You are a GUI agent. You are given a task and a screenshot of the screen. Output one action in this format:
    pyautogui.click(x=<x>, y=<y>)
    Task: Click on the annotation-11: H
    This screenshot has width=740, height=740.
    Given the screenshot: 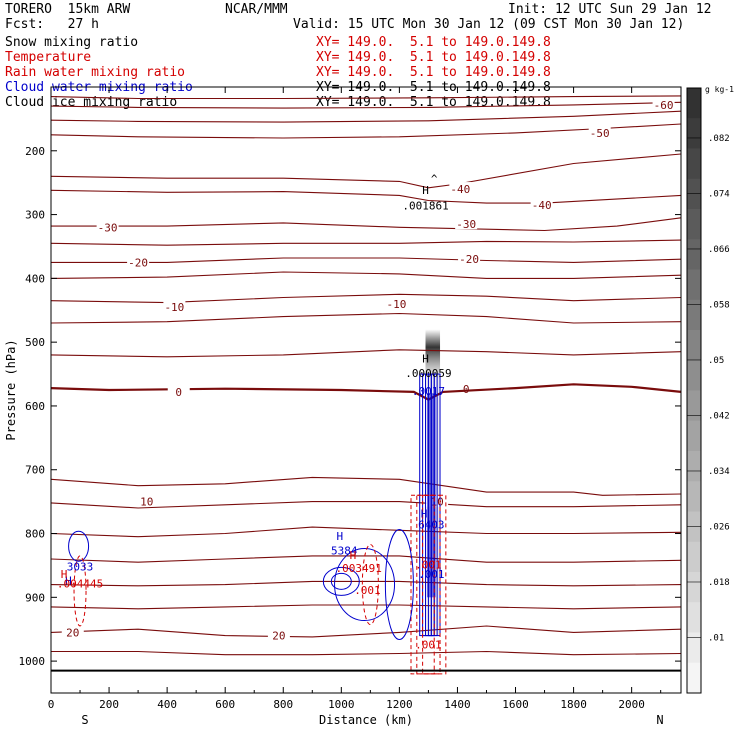 What is the action you would take?
    pyautogui.click(x=68, y=581)
    